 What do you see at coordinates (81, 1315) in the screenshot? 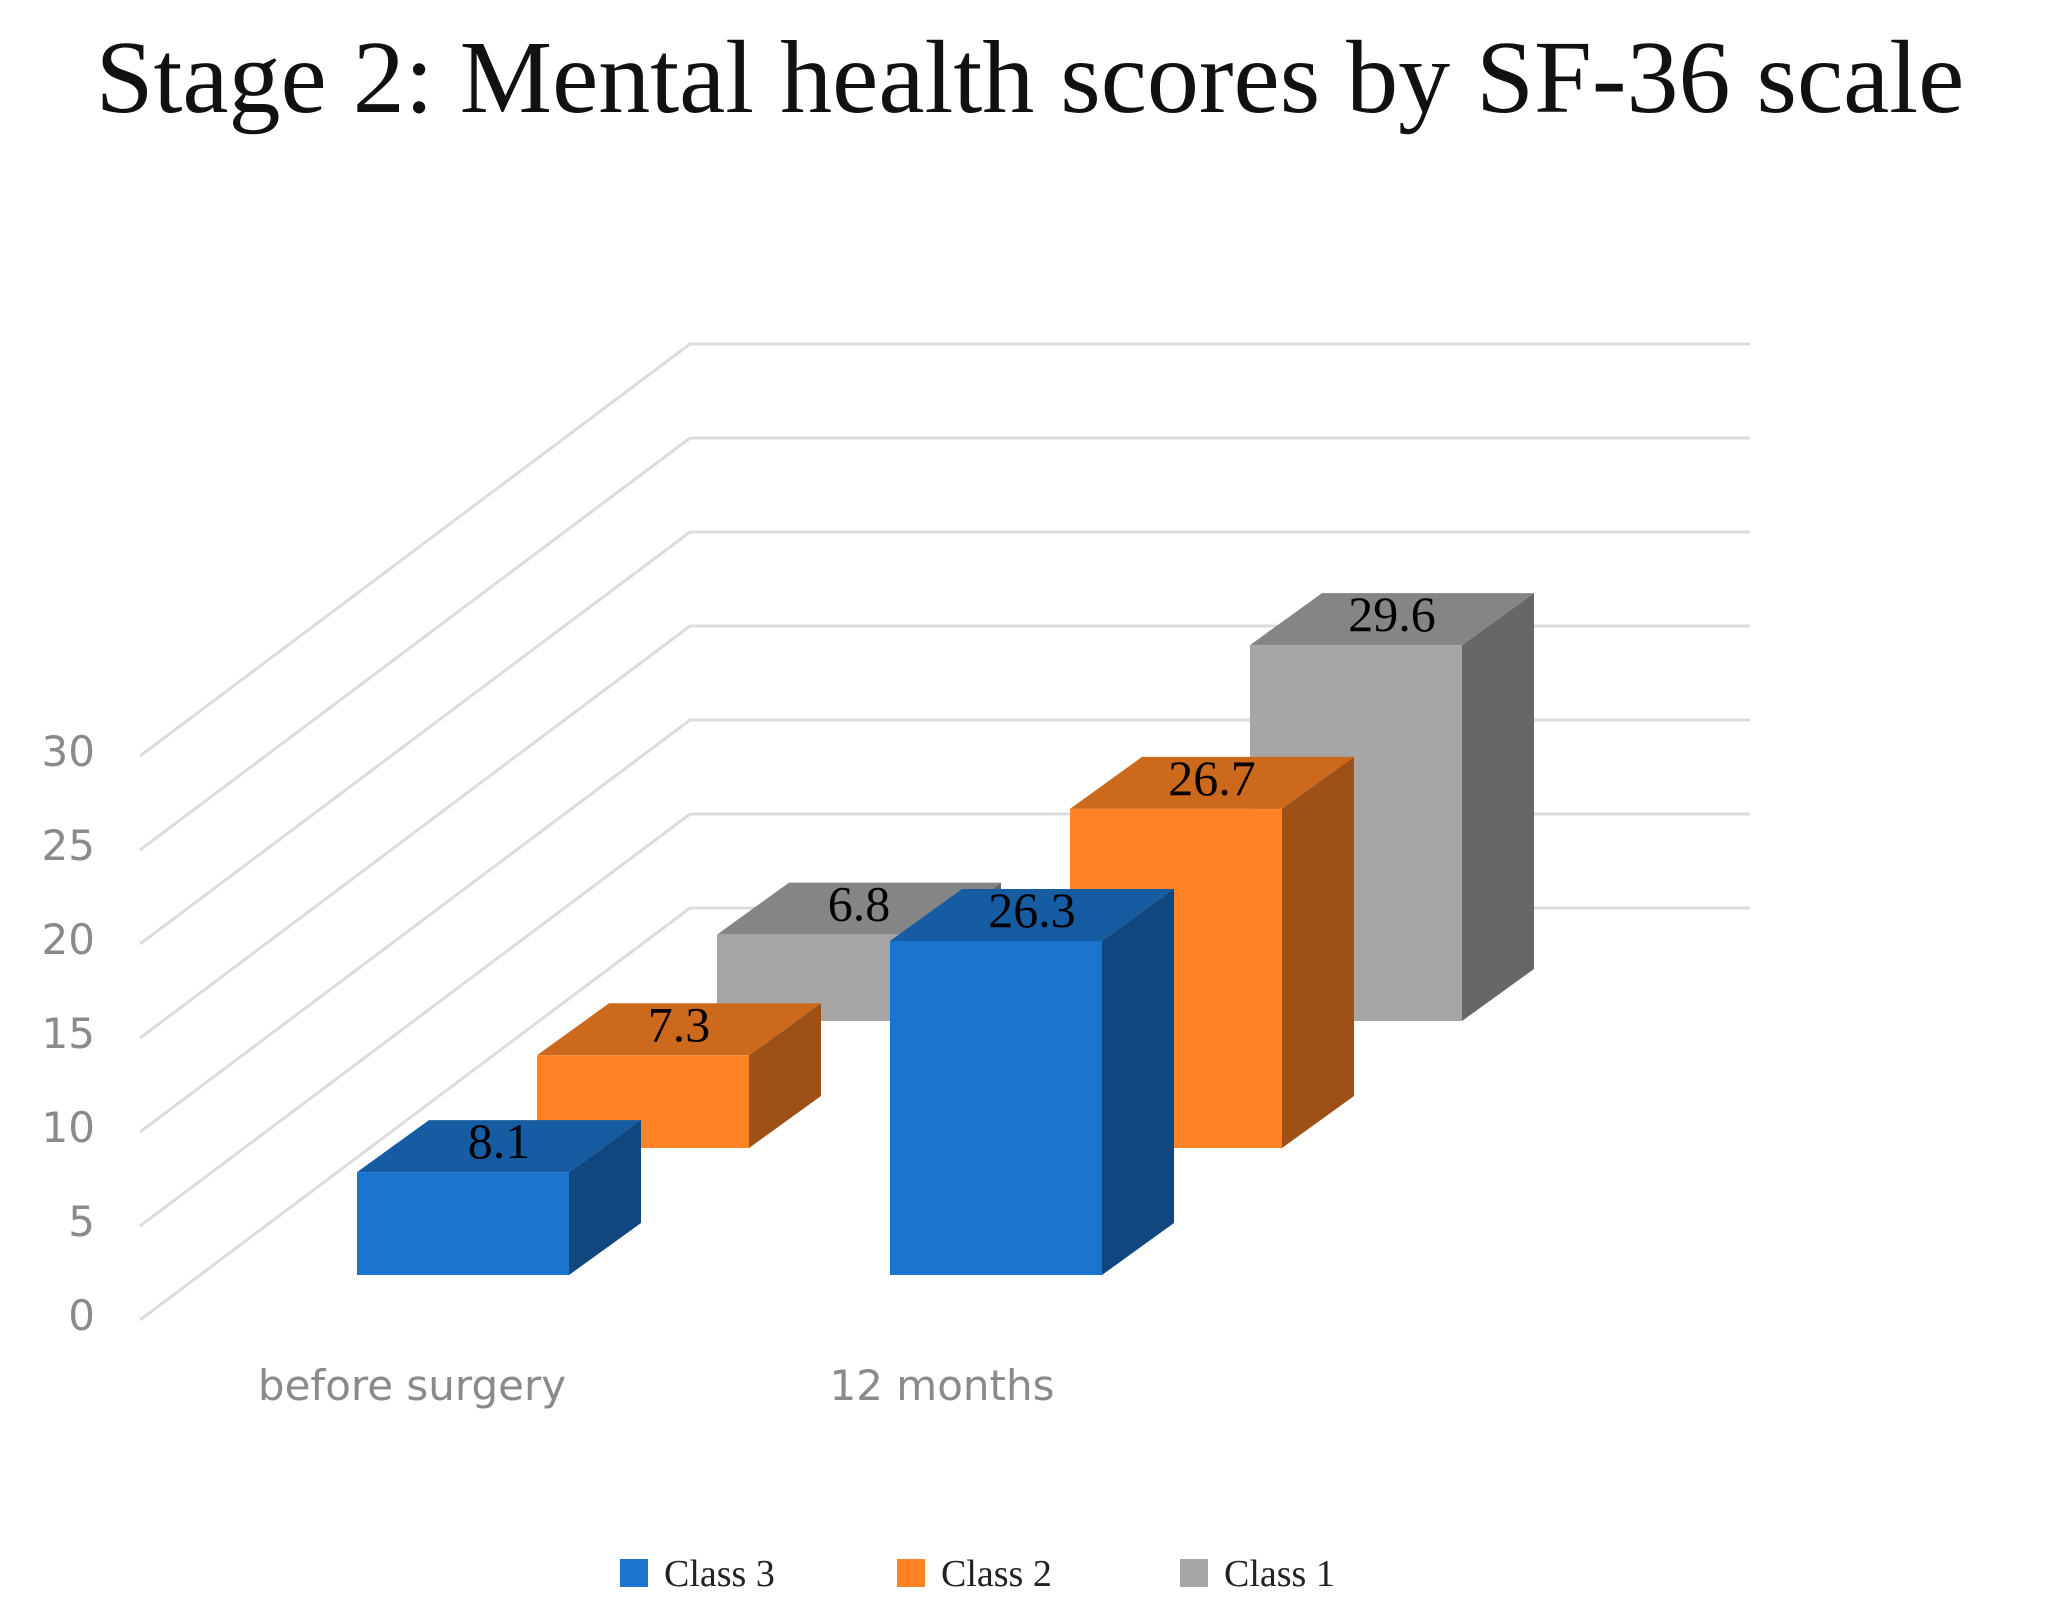
I see `y-tick-label: 0` at bounding box center [81, 1315].